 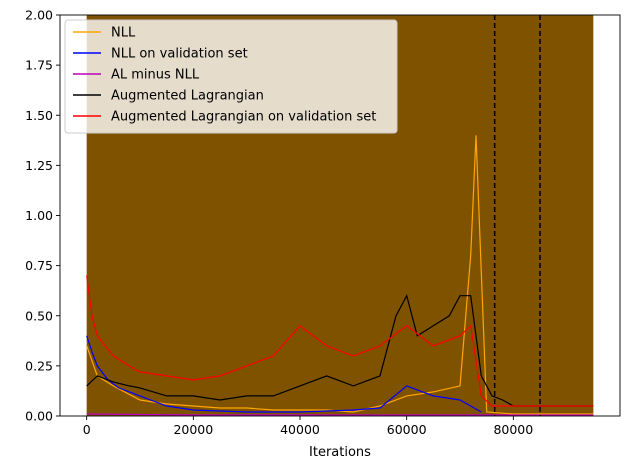 What do you see at coordinates (39, 265) in the screenshot?
I see `y-tick-label: 0.75` at bounding box center [39, 265].